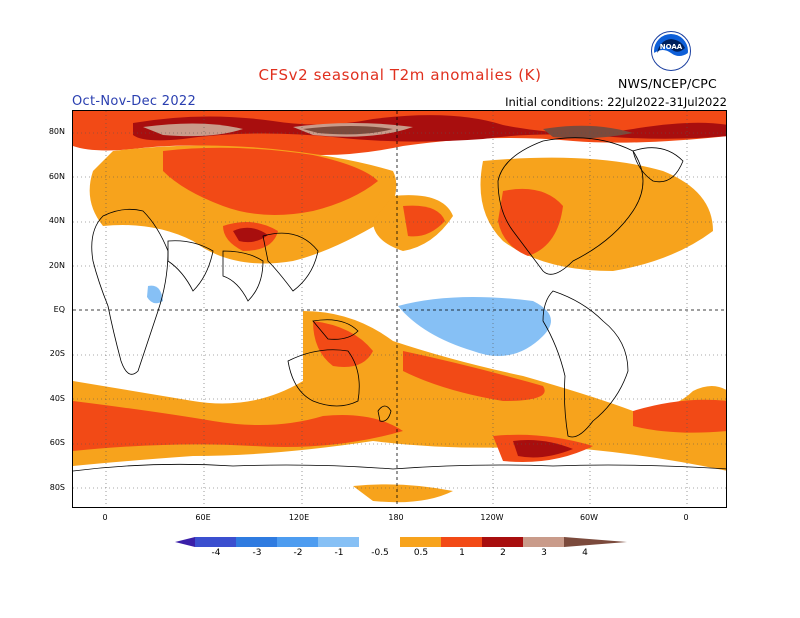 This screenshot has width=800, height=618. Describe the element at coordinates (56, 176) in the screenshot. I see `lat-label: 60N` at that location.